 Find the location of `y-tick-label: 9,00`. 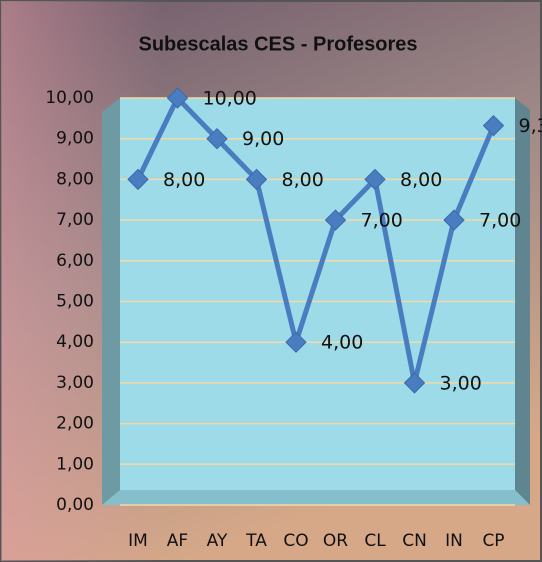

y-tick-label: 9,00 is located at coordinates (75, 139).